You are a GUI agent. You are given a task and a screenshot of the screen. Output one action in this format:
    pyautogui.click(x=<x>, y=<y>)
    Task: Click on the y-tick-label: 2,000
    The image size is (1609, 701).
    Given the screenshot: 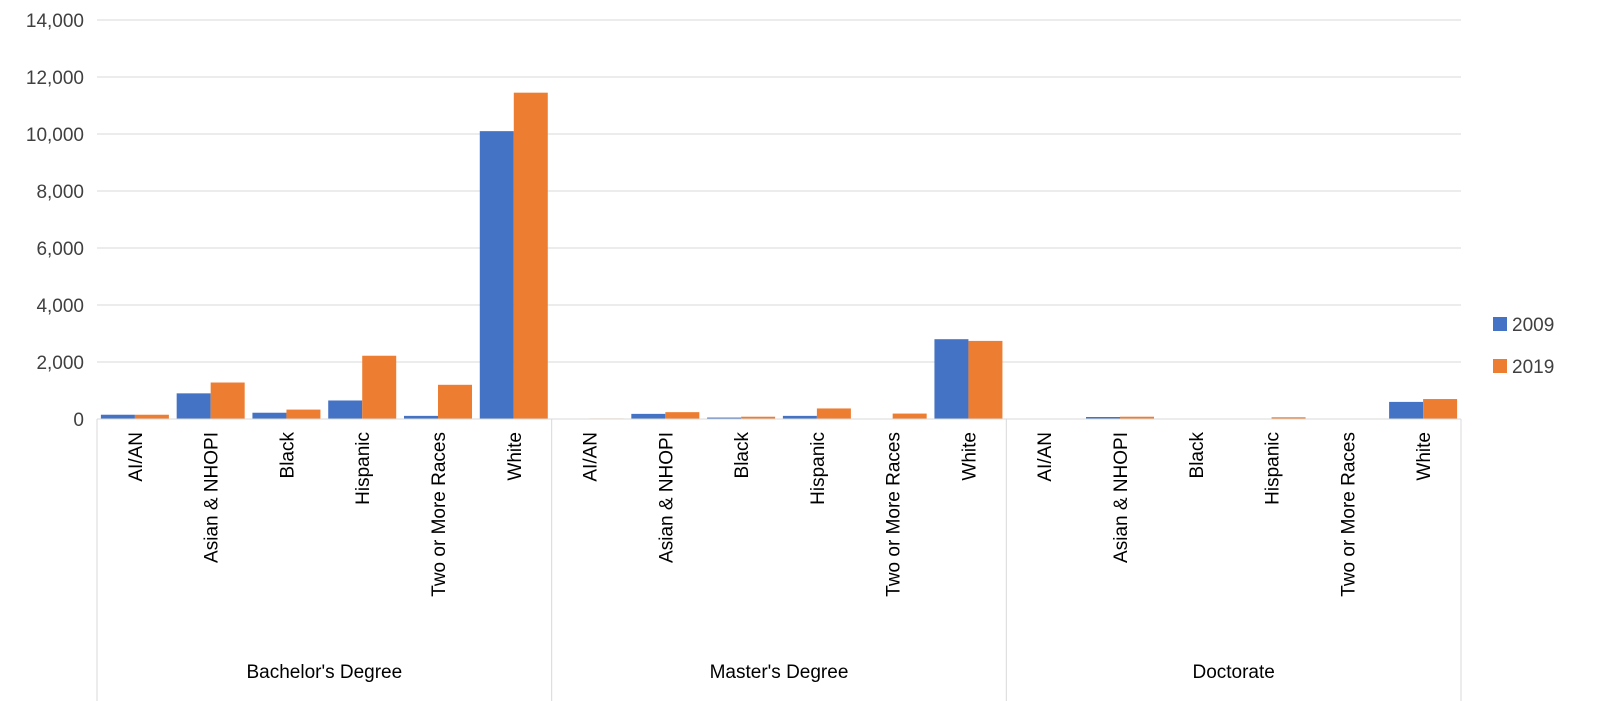 What is the action you would take?
    pyautogui.click(x=60, y=363)
    